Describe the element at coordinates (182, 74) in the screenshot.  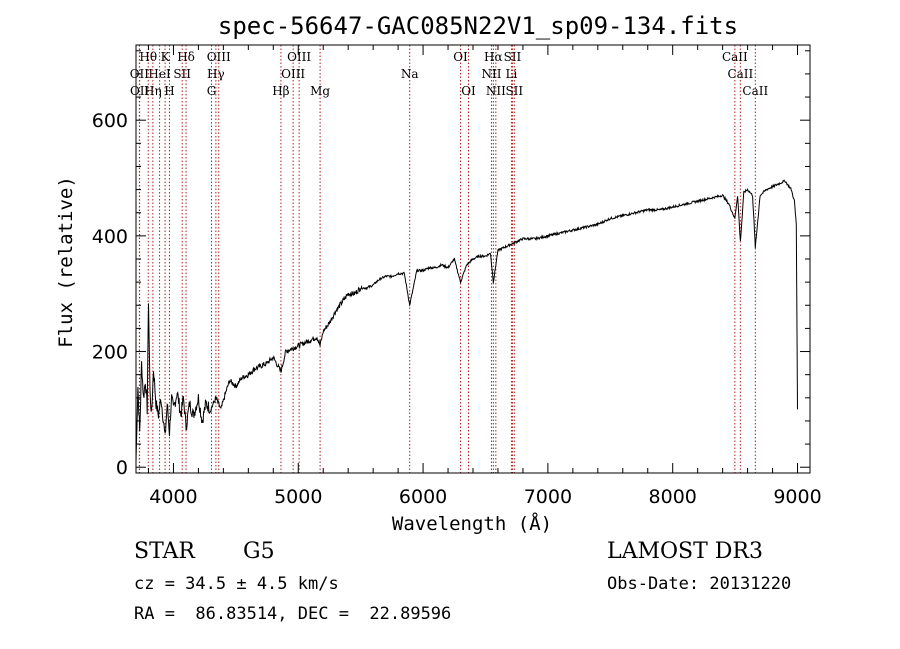
I see `line-label-8: SII` at that location.